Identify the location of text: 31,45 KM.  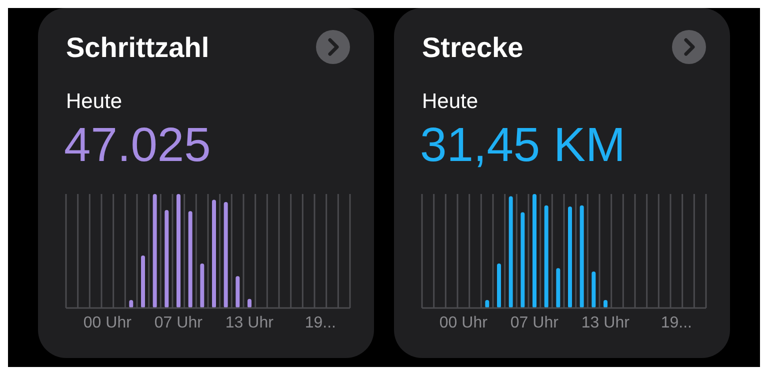
(523, 145).